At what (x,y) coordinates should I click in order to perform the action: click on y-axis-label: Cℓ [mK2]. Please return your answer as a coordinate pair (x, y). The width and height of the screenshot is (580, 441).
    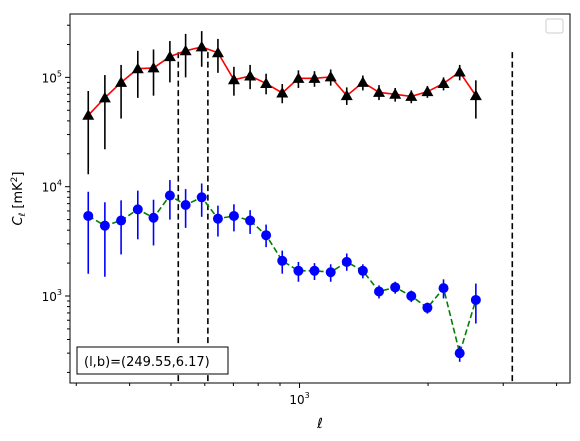
    Looking at the image, I should click on (19, 198).